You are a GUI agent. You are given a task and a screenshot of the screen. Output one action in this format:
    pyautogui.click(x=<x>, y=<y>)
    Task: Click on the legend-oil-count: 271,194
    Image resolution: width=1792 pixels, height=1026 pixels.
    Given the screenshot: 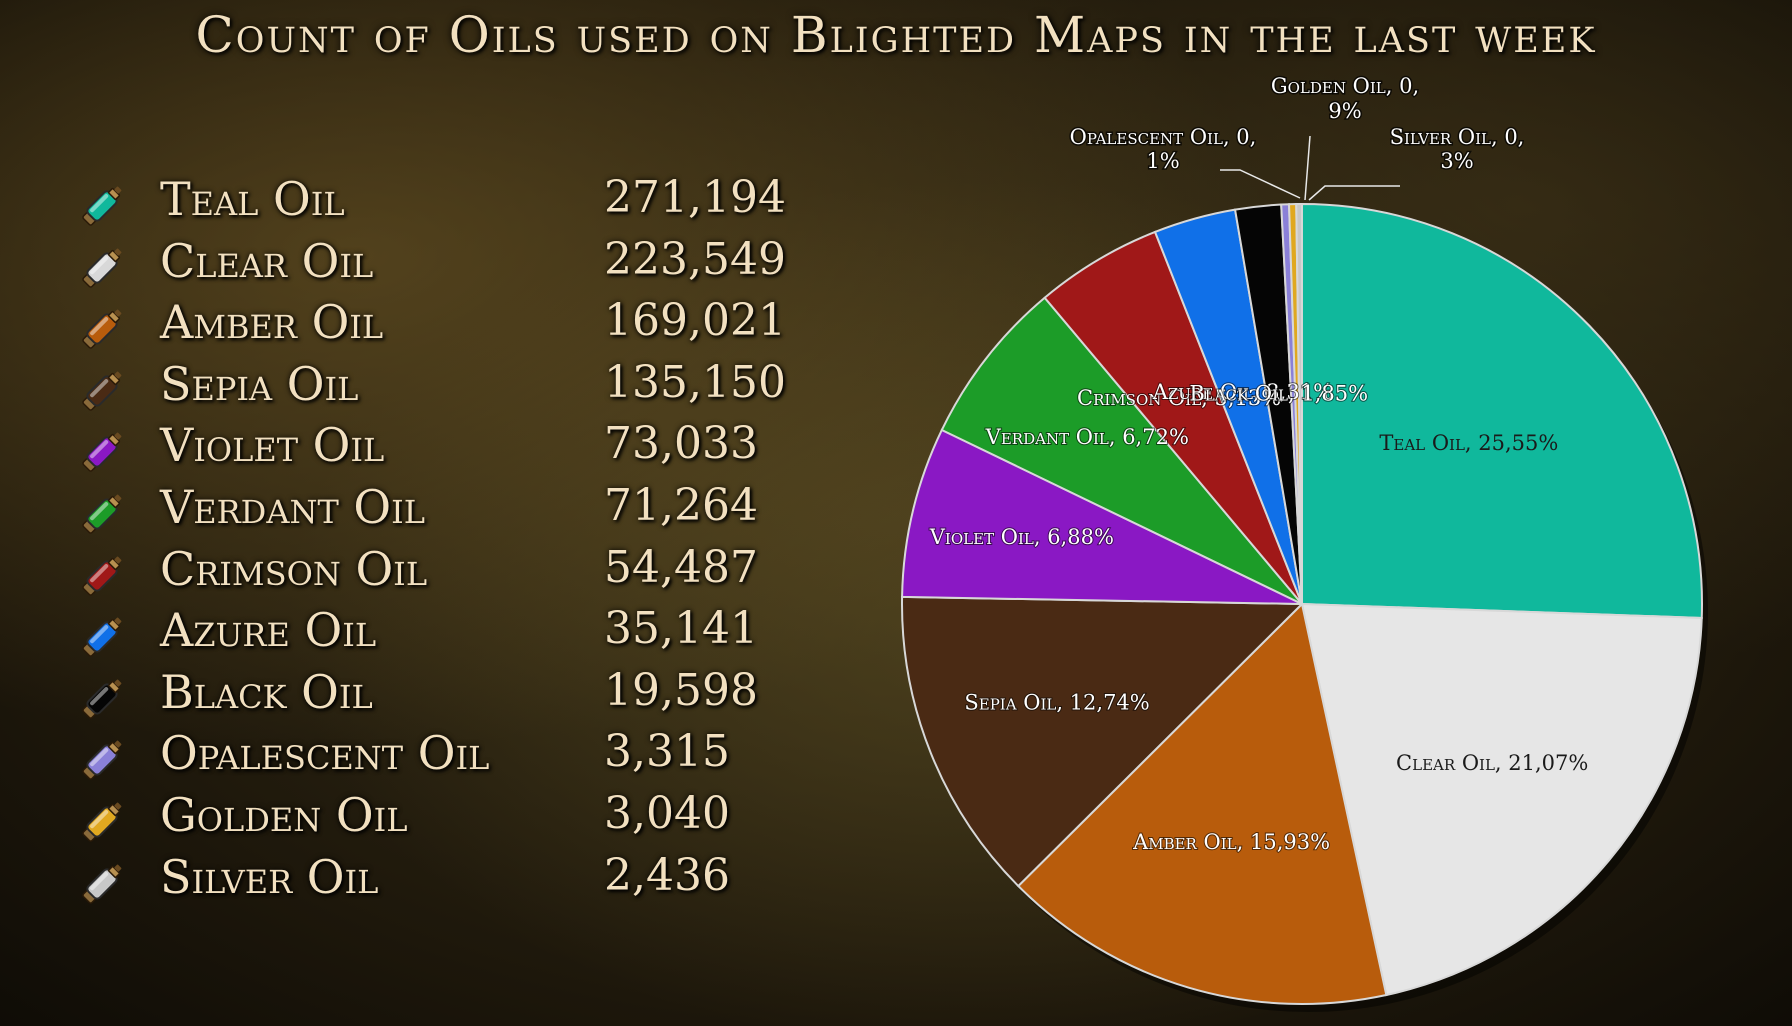 What is the action you would take?
    pyautogui.click(x=695, y=197)
    